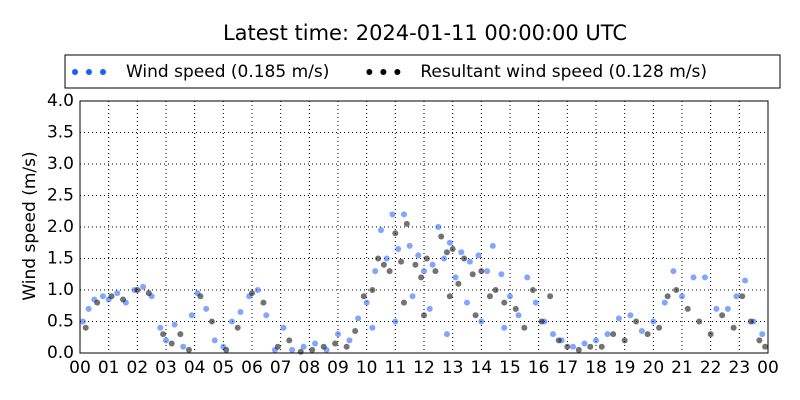 The height and width of the screenshot is (400, 800). Describe the element at coordinates (422, 71) in the screenshot. I see `legend-box` at that location.